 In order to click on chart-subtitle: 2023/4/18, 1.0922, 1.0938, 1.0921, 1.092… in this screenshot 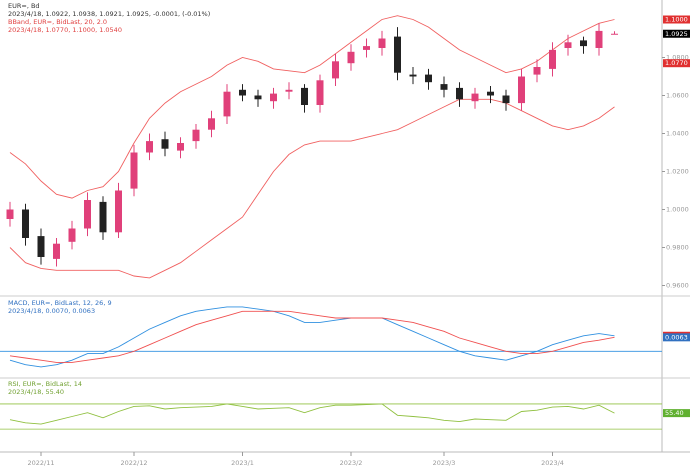, I will do `click(109, 14)`.